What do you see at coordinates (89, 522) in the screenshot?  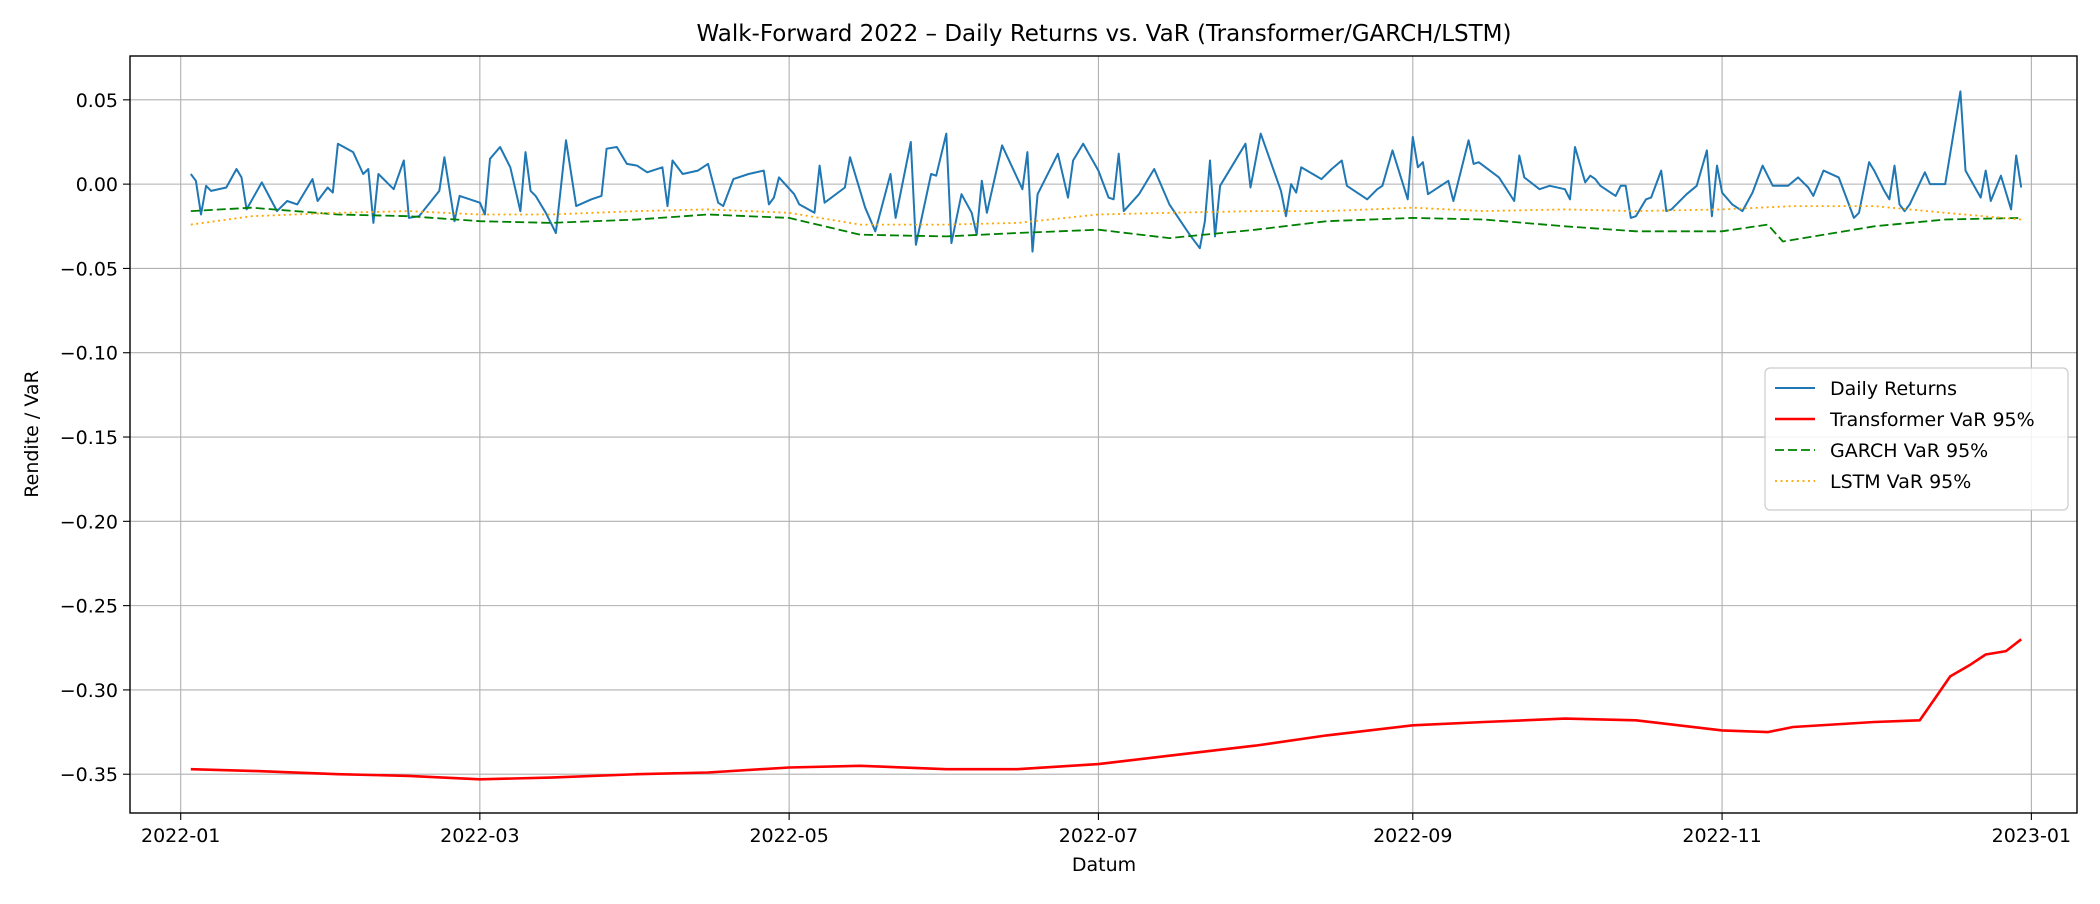 I see `y-tick-label: −0.20` at bounding box center [89, 522].